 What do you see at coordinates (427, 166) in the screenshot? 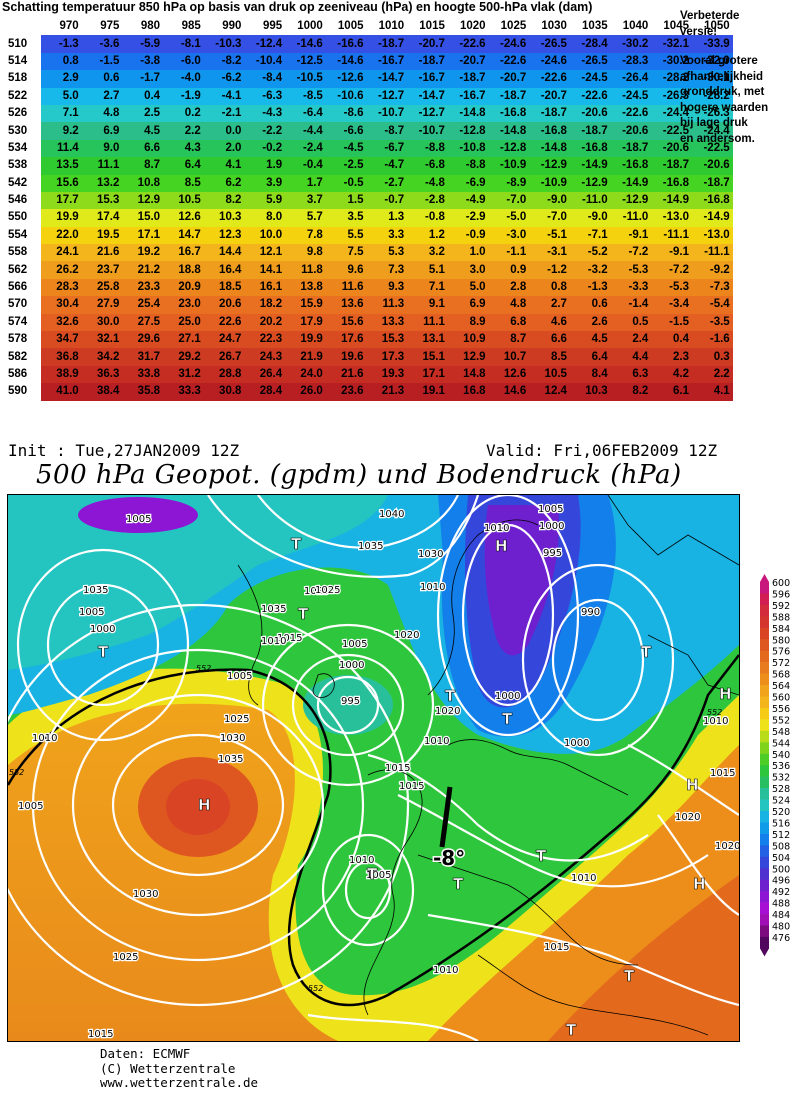
I see `temperature-cell: -6.8` at bounding box center [427, 166].